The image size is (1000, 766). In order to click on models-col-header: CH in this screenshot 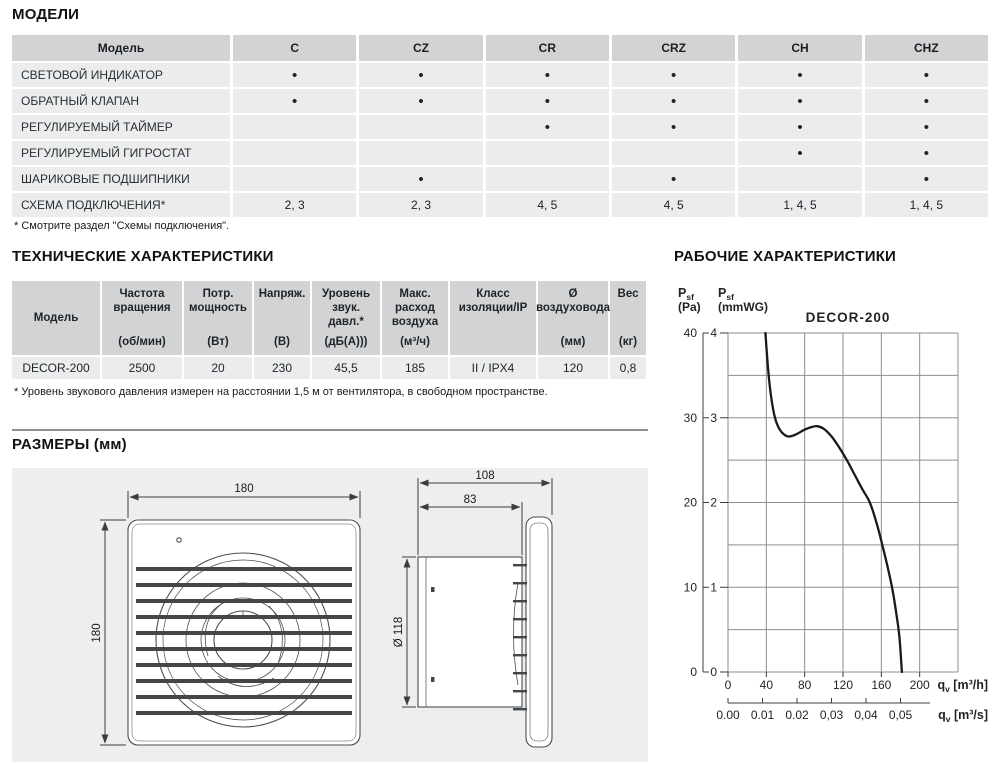, I will do `click(800, 48)`.